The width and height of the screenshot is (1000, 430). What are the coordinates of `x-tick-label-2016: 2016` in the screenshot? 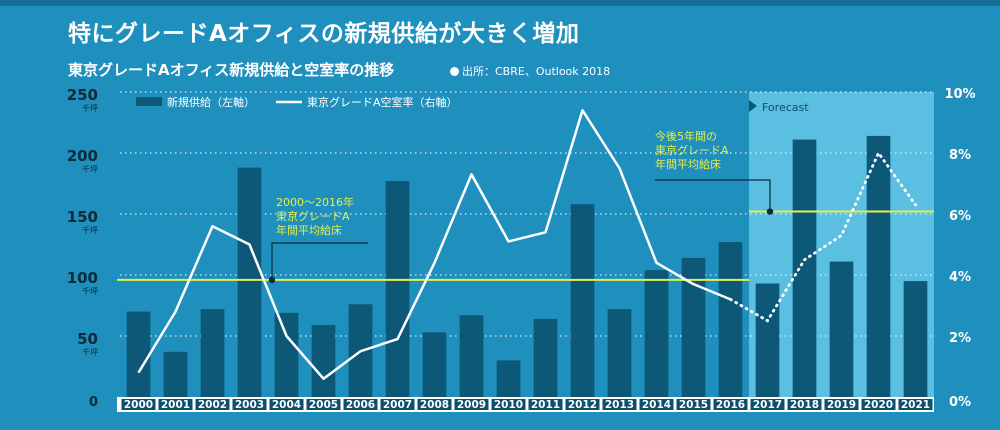 It's located at (730, 405).